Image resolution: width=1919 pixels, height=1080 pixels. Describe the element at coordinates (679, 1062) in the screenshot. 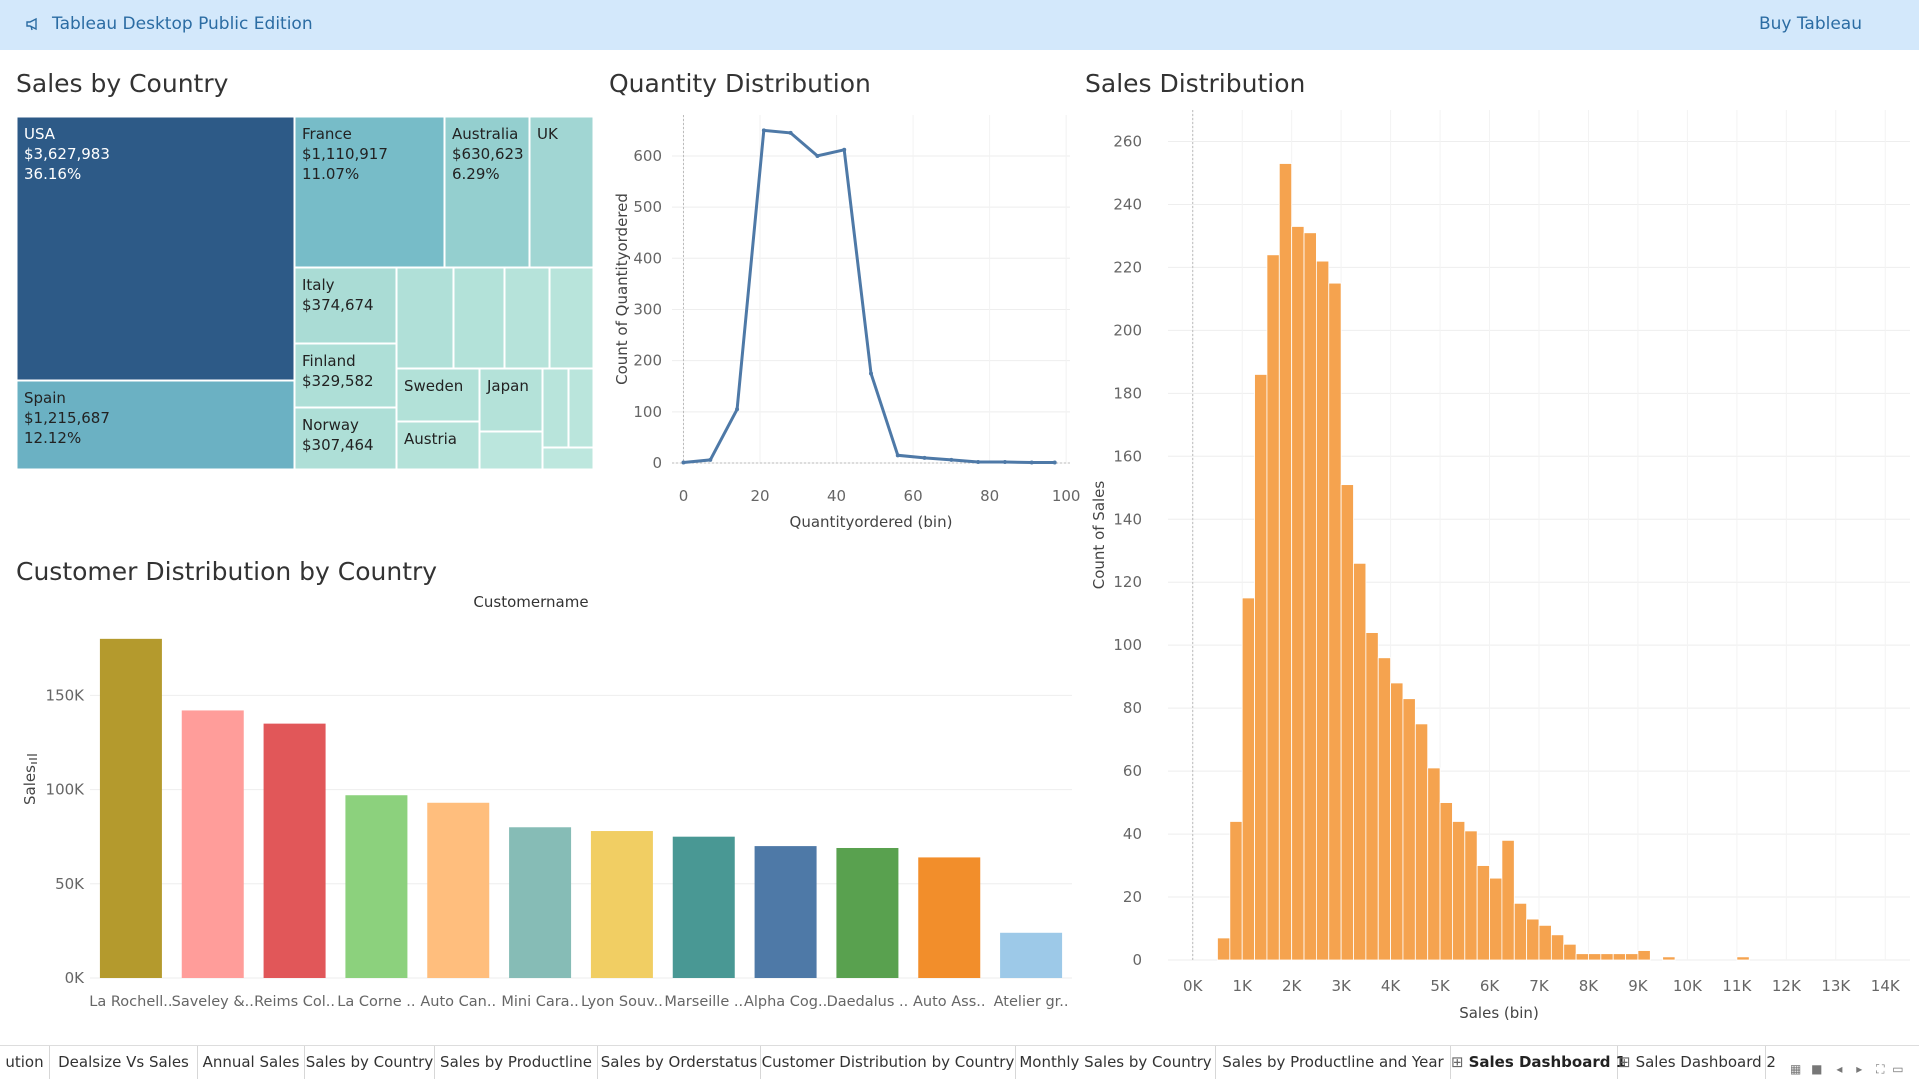

I see `sheet-tab: Sales by Orderstatus` at that location.